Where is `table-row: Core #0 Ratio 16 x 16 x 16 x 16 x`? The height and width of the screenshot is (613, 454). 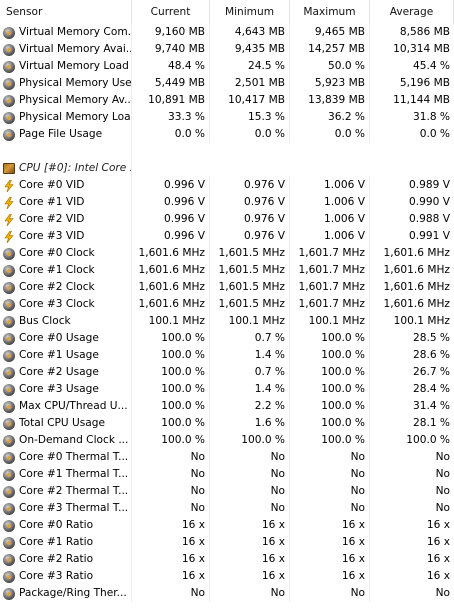
table-row: Core #0 Ratio 16 x 16 x 16 x 16 x is located at coordinates (227, 525).